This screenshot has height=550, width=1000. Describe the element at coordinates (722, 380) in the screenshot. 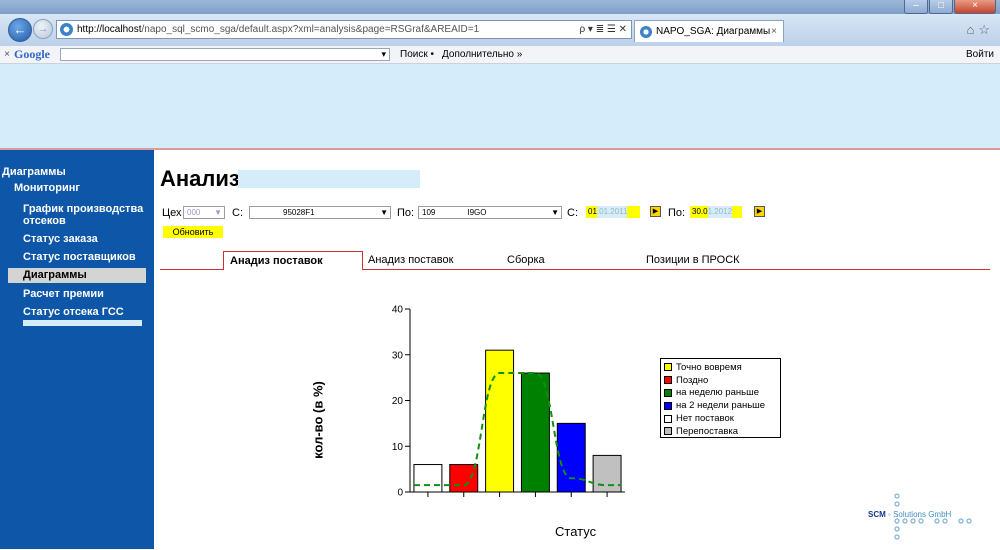

I see `legend-item: Поздно` at that location.